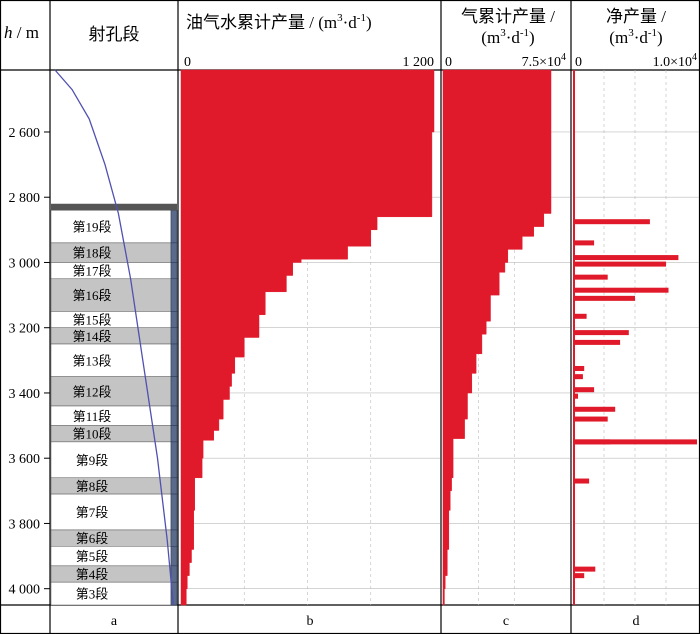 This screenshot has height=634, width=700. I want to click on gas-cumulative-fill, so click(497, 337).